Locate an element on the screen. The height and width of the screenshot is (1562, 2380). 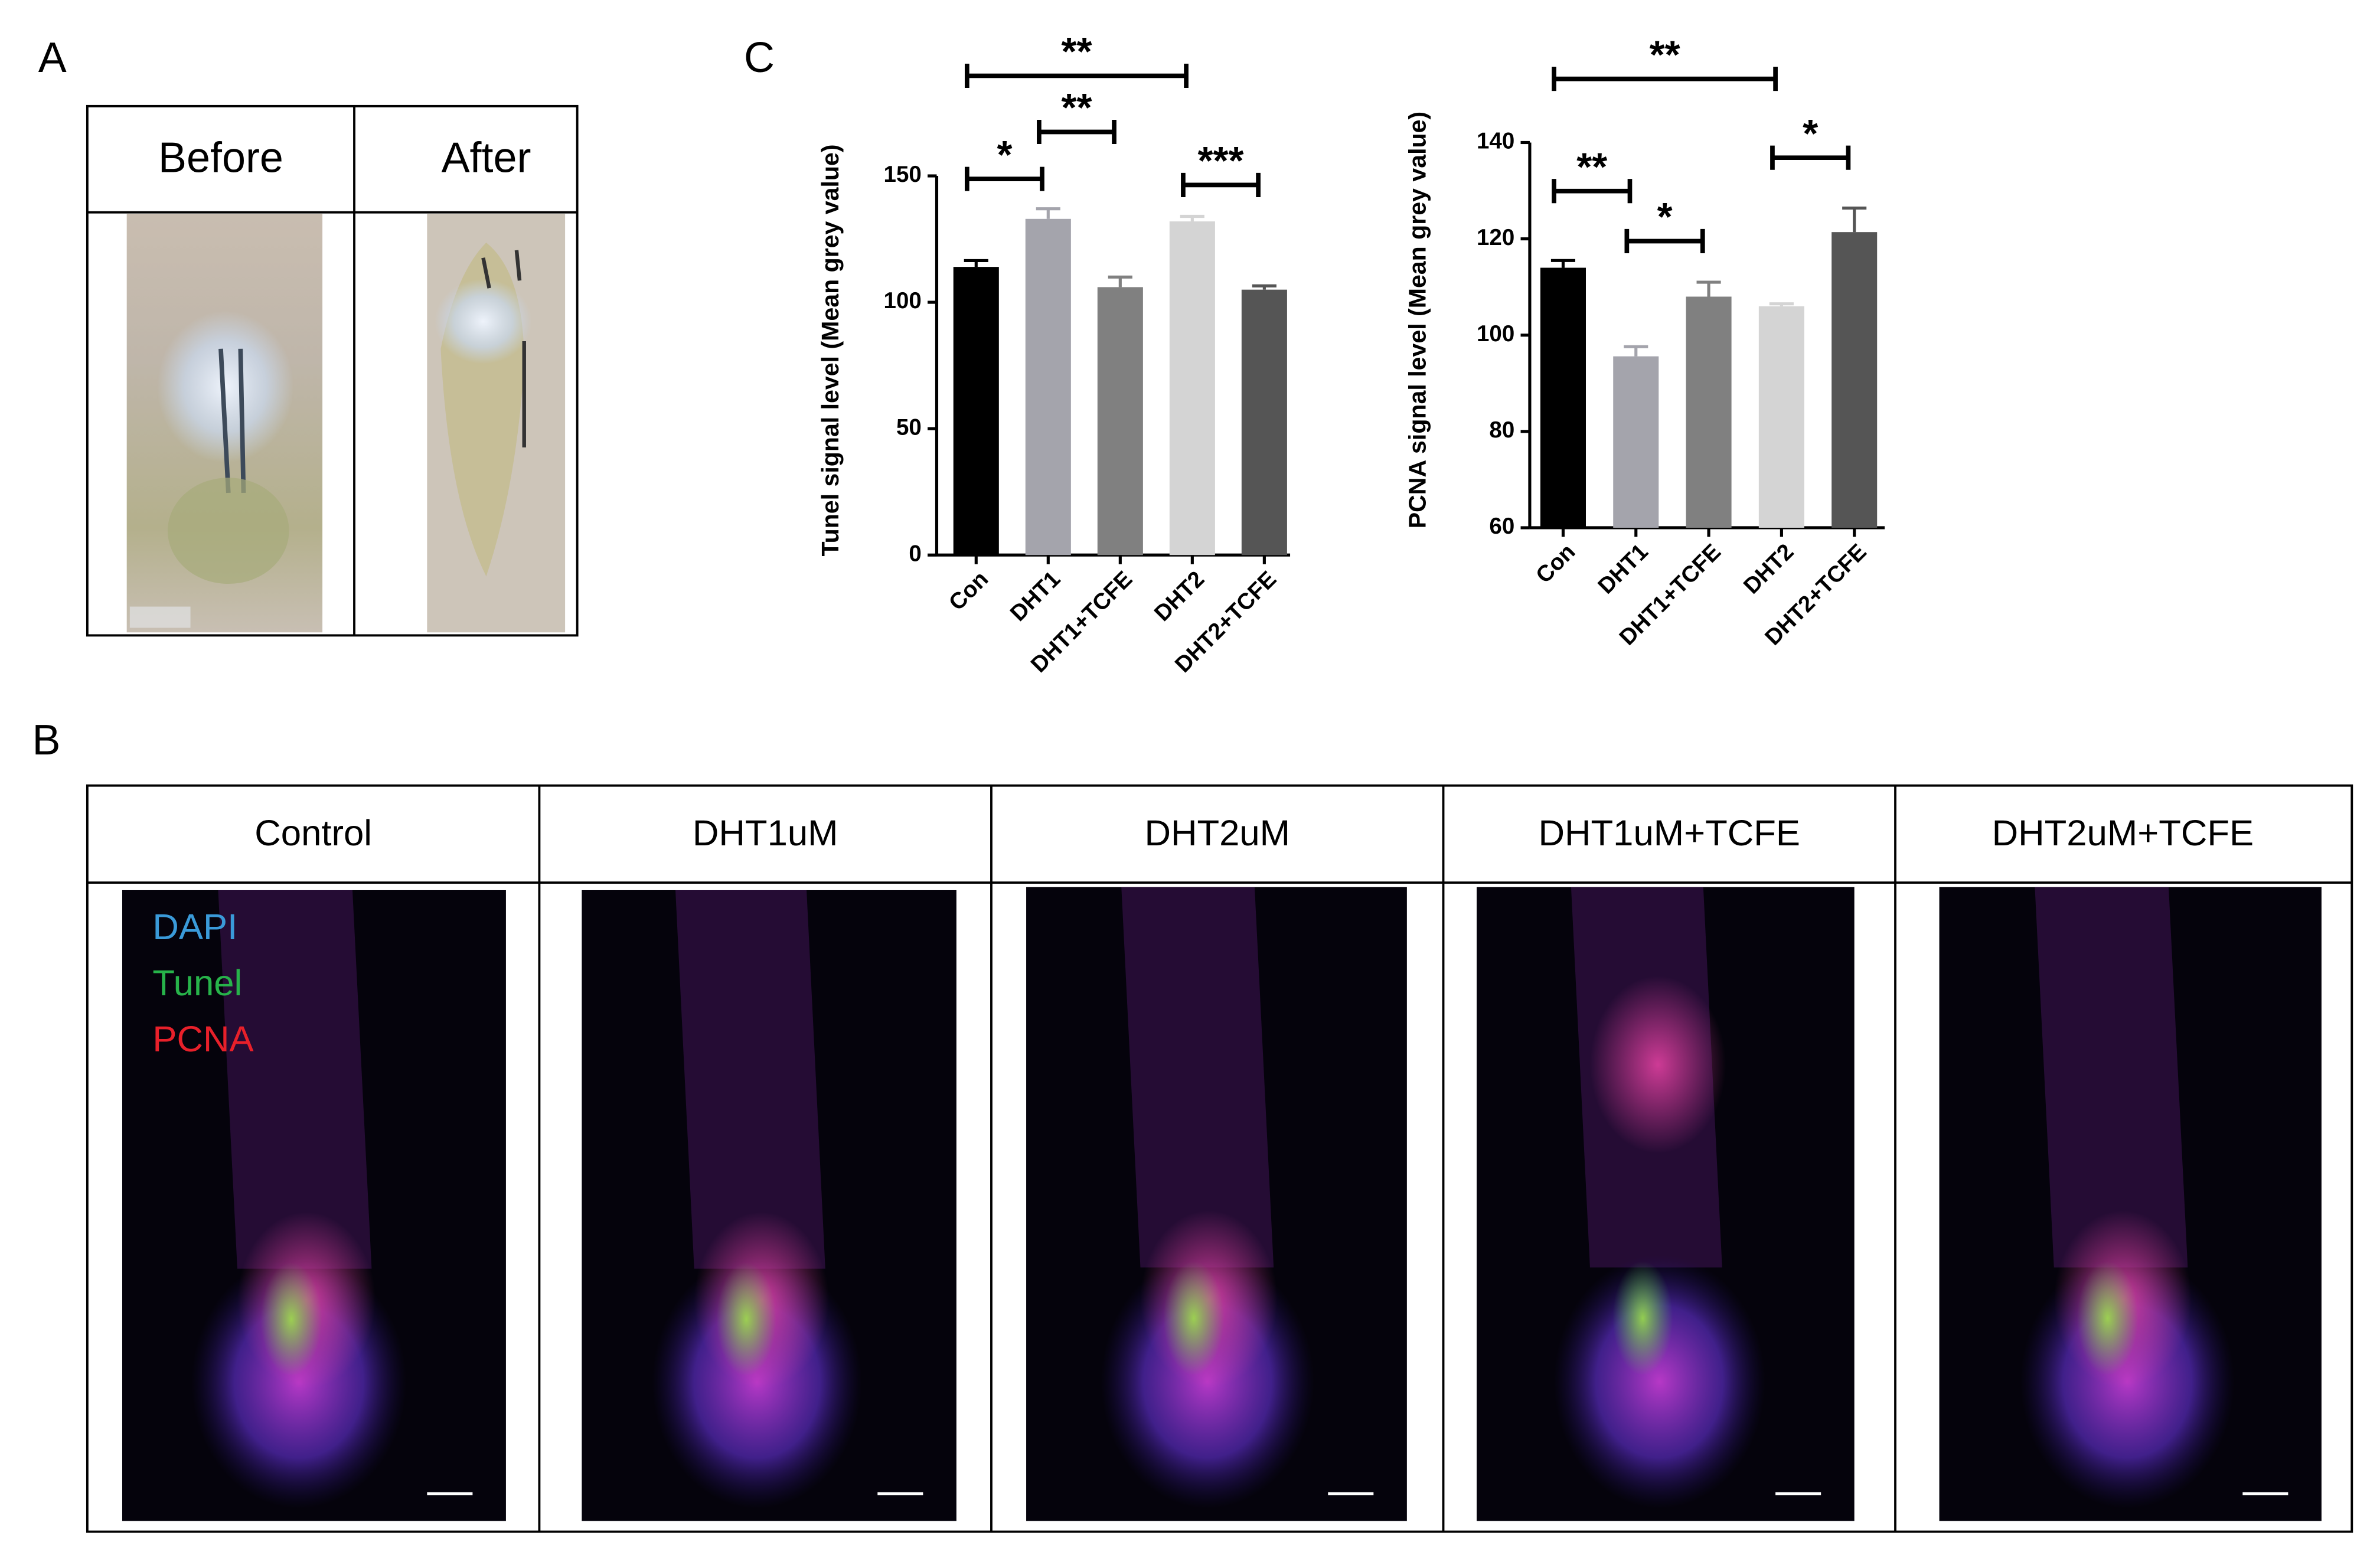
header: After is located at coordinates (487, 157).